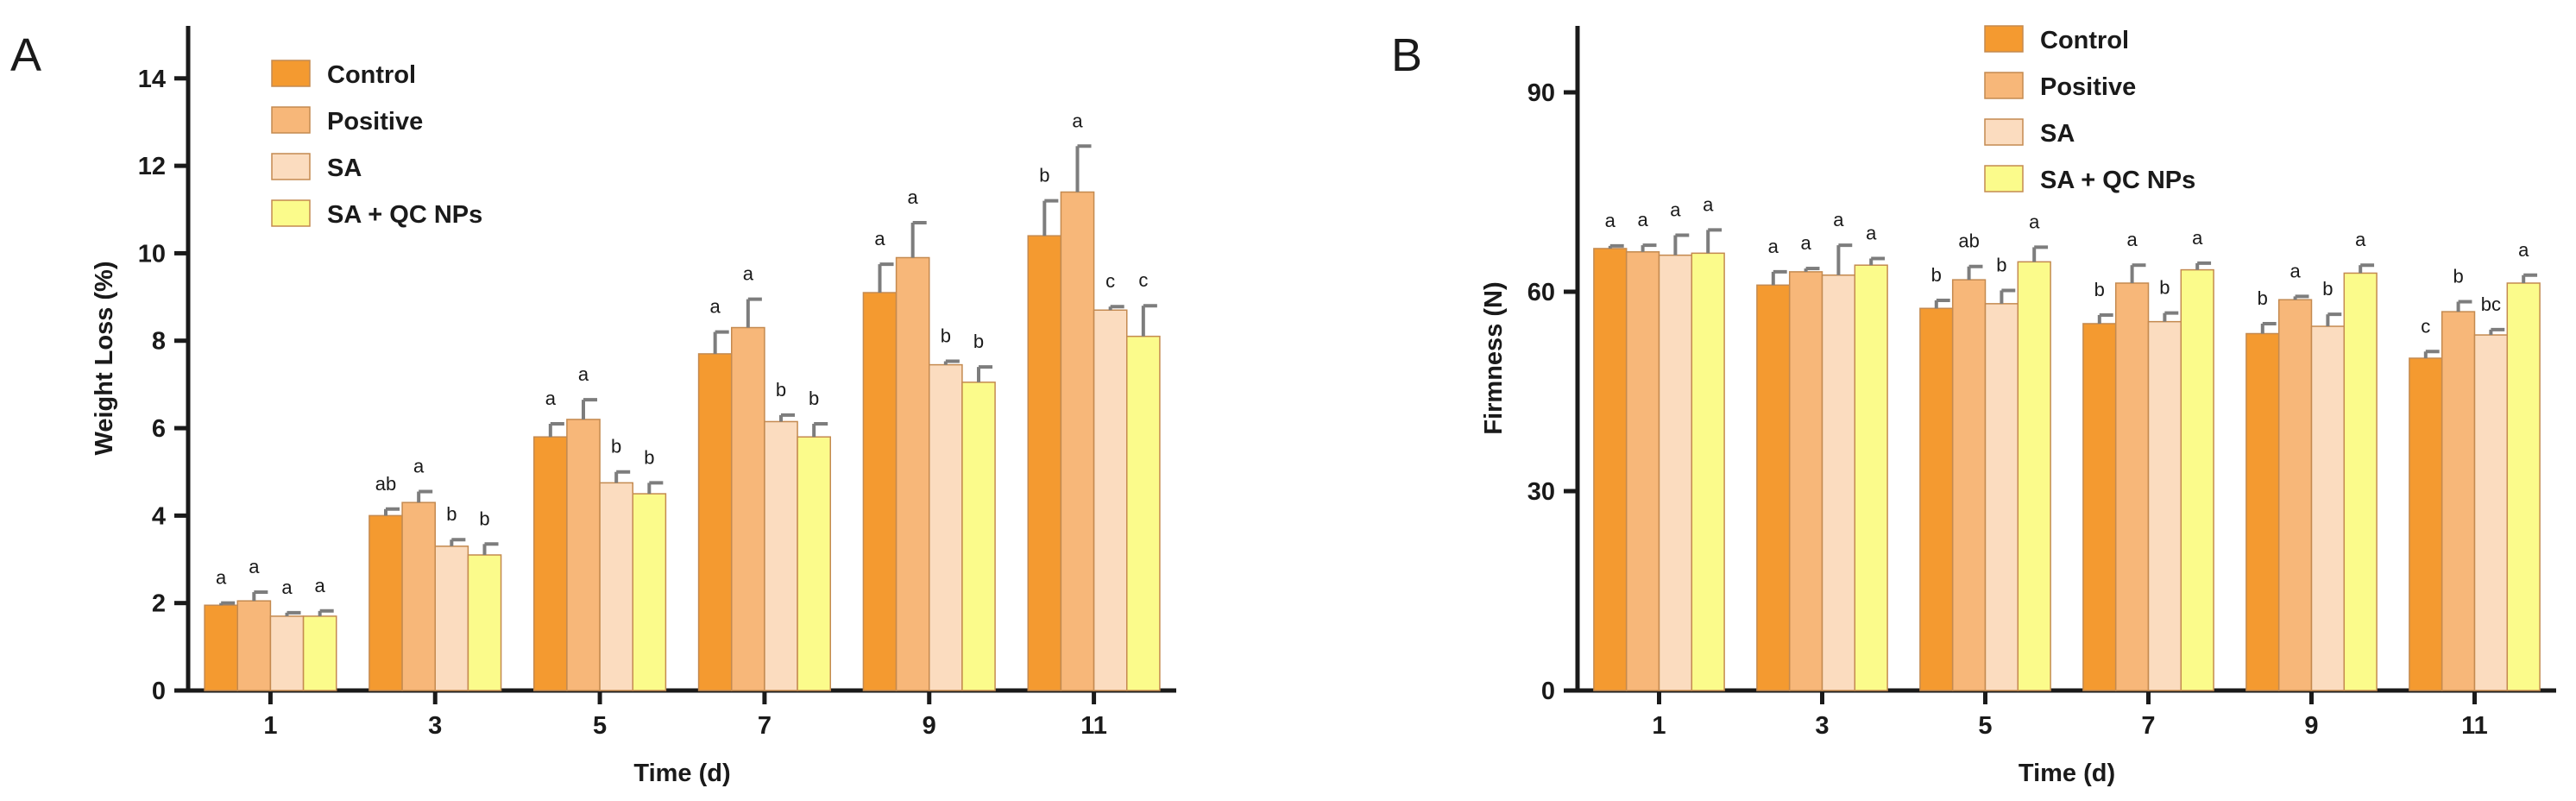 The image size is (2576, 801). I want to click on y-axis-label: Weight Loss (%), so click(104, 358).